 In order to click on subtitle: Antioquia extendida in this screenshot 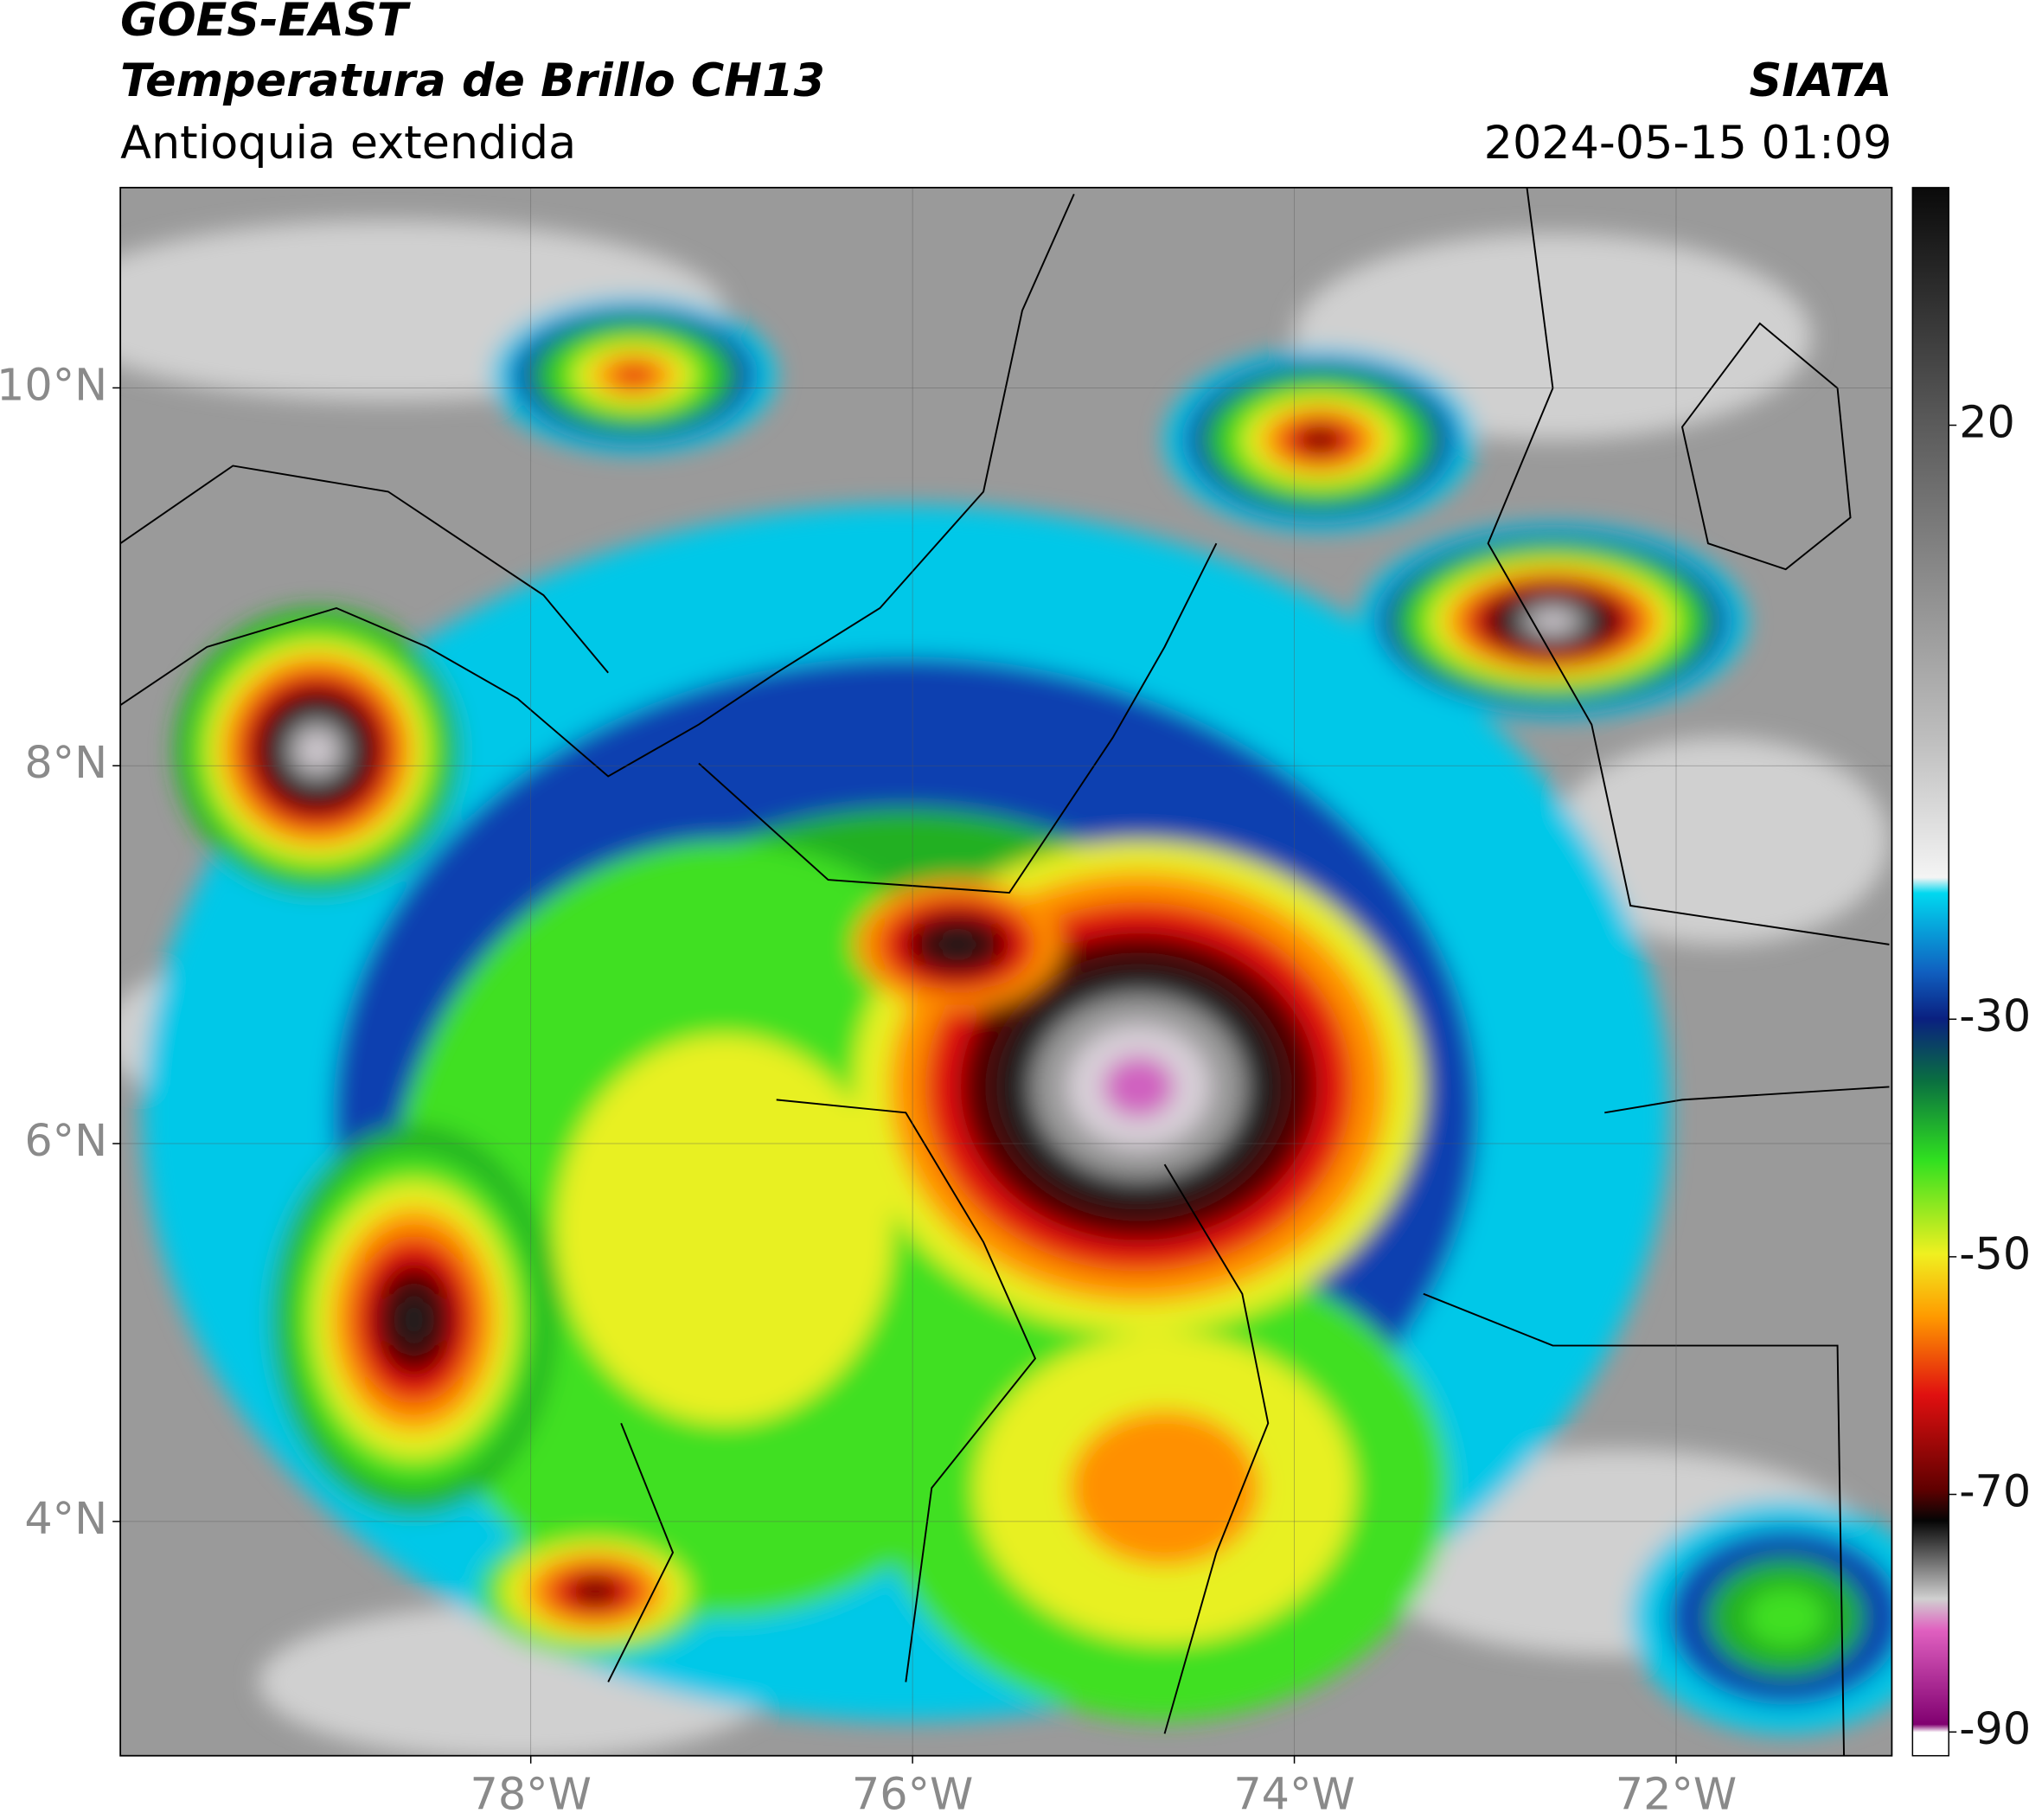, I will do `click(348, 143)`.